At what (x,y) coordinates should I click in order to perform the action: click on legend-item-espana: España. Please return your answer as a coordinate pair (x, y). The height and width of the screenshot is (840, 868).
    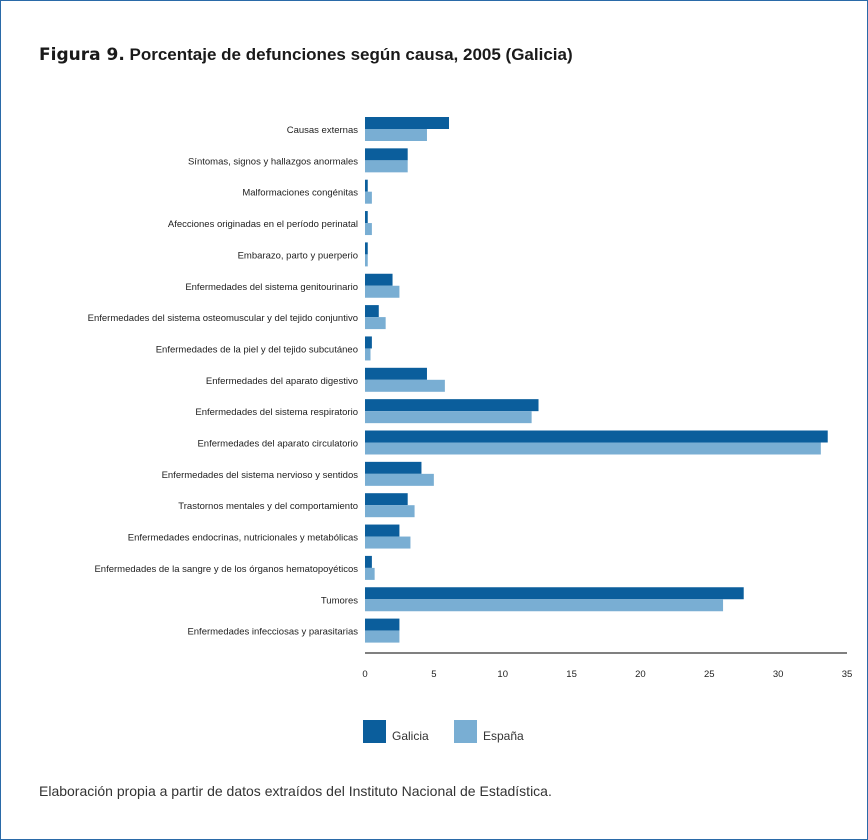
    Looking at the image, I should click on (489, 731).